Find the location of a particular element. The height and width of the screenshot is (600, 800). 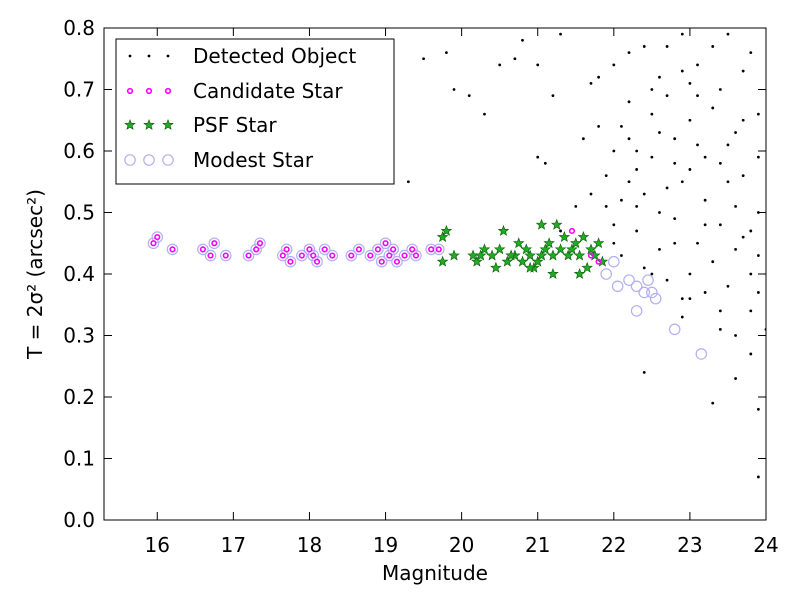

y-axis-label: T = 2σ² (arcsec²) is located at coordinates (35, 274).